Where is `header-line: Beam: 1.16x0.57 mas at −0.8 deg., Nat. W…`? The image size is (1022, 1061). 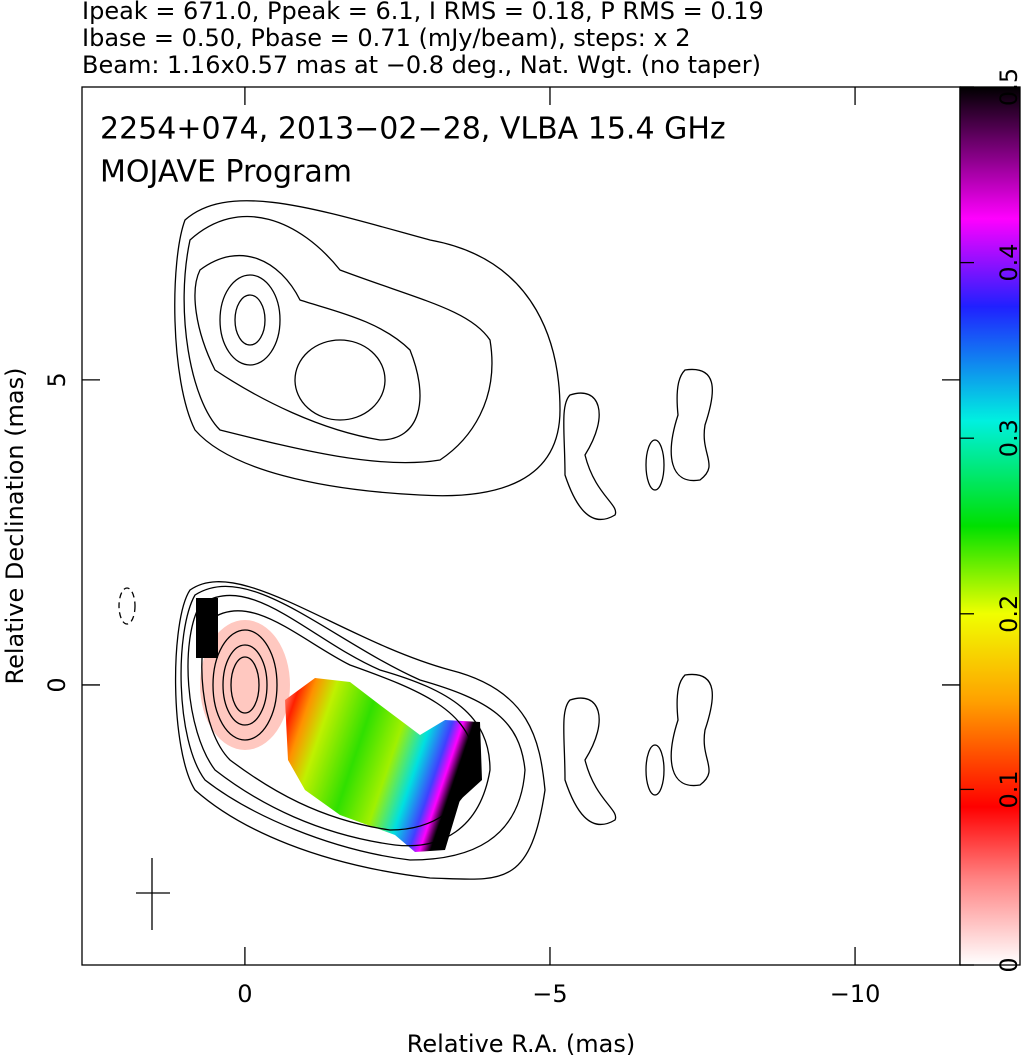 header-line: Beam: 1.16x0.57 mas at −0.8 deg., Nat. W… is located at coordinates (421, 65).